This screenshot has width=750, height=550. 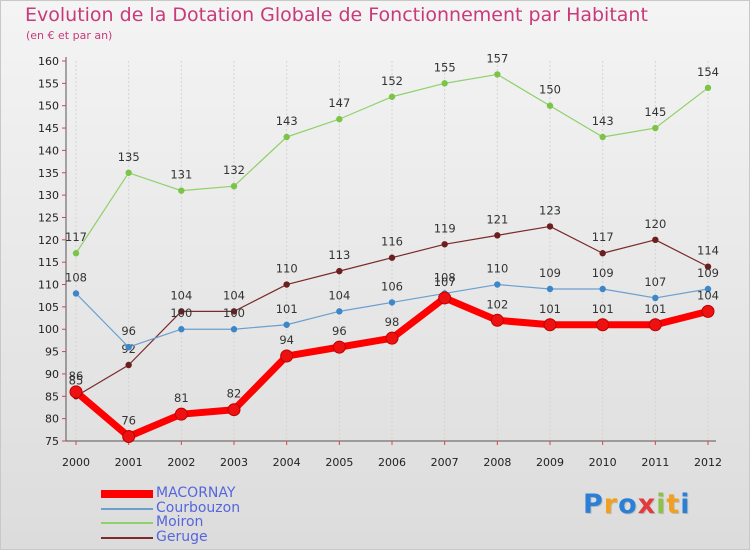 What do you see at coordinates (445, 228) in the screenshot?
I see `data-label-geruge: 119` at bounding box center [445, 228].